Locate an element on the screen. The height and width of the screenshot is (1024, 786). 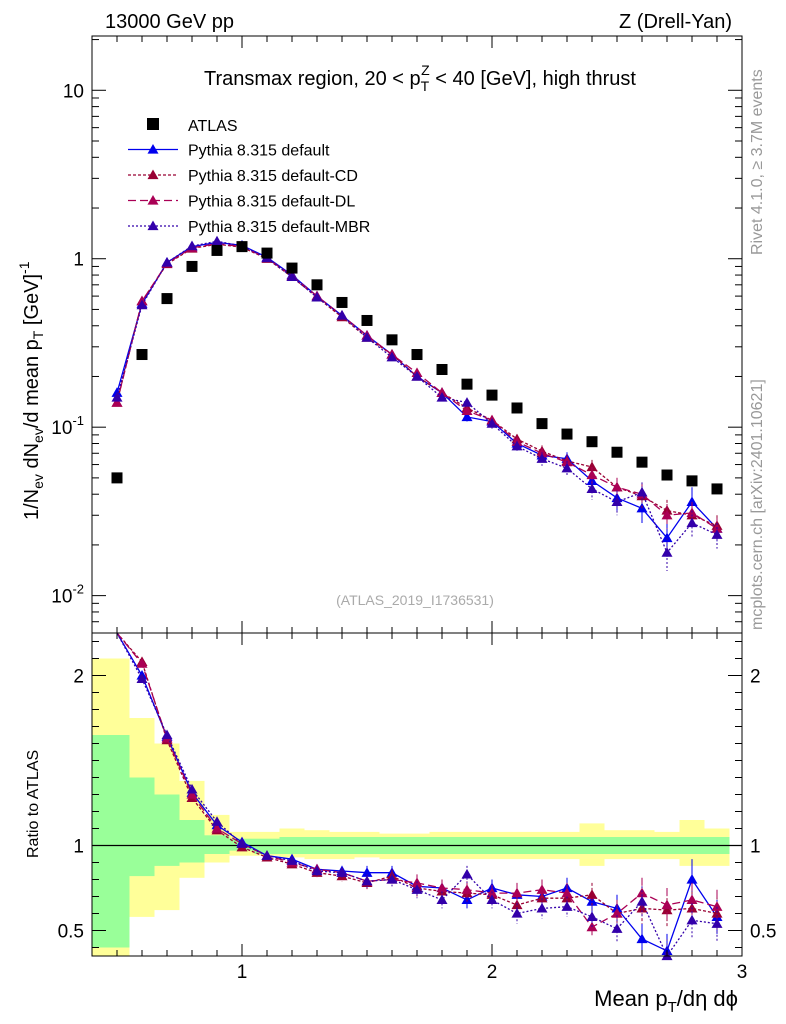
legend-label: Pythia 8.315 default-MBR is located at coordinates (279, 227).